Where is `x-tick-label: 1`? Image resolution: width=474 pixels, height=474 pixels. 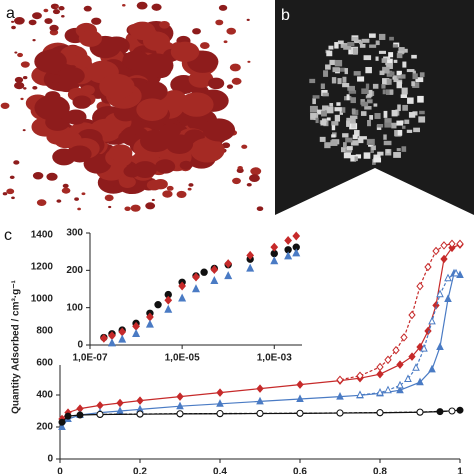 x-tick-label: 1 is located at coordinates (460, 470).